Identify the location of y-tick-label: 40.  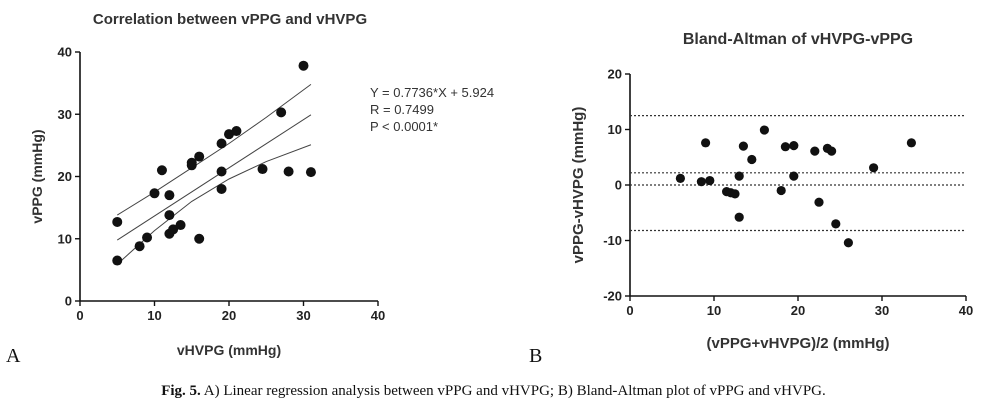
(65, 52).